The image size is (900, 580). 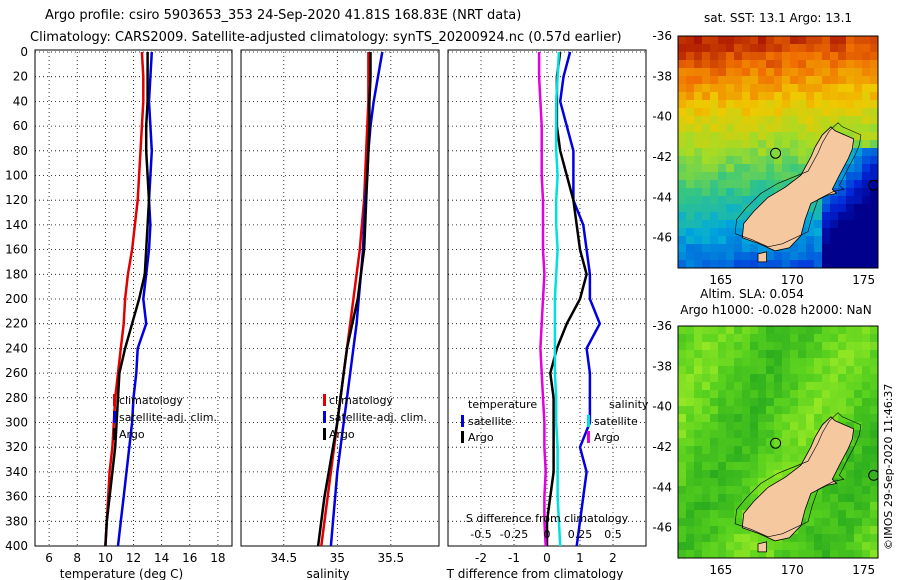 I want to click on y-tick-label: 240, so click(x=16, y=348).